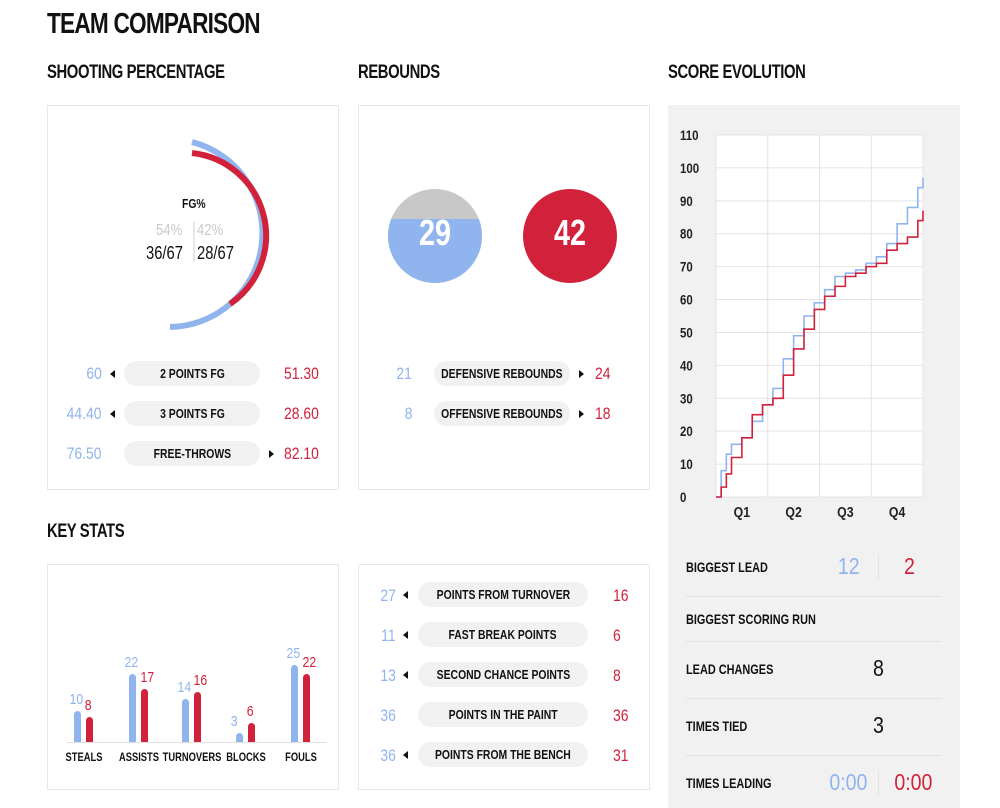  I want to click on pts-turnover-team-b: 16, so click(621, 595).